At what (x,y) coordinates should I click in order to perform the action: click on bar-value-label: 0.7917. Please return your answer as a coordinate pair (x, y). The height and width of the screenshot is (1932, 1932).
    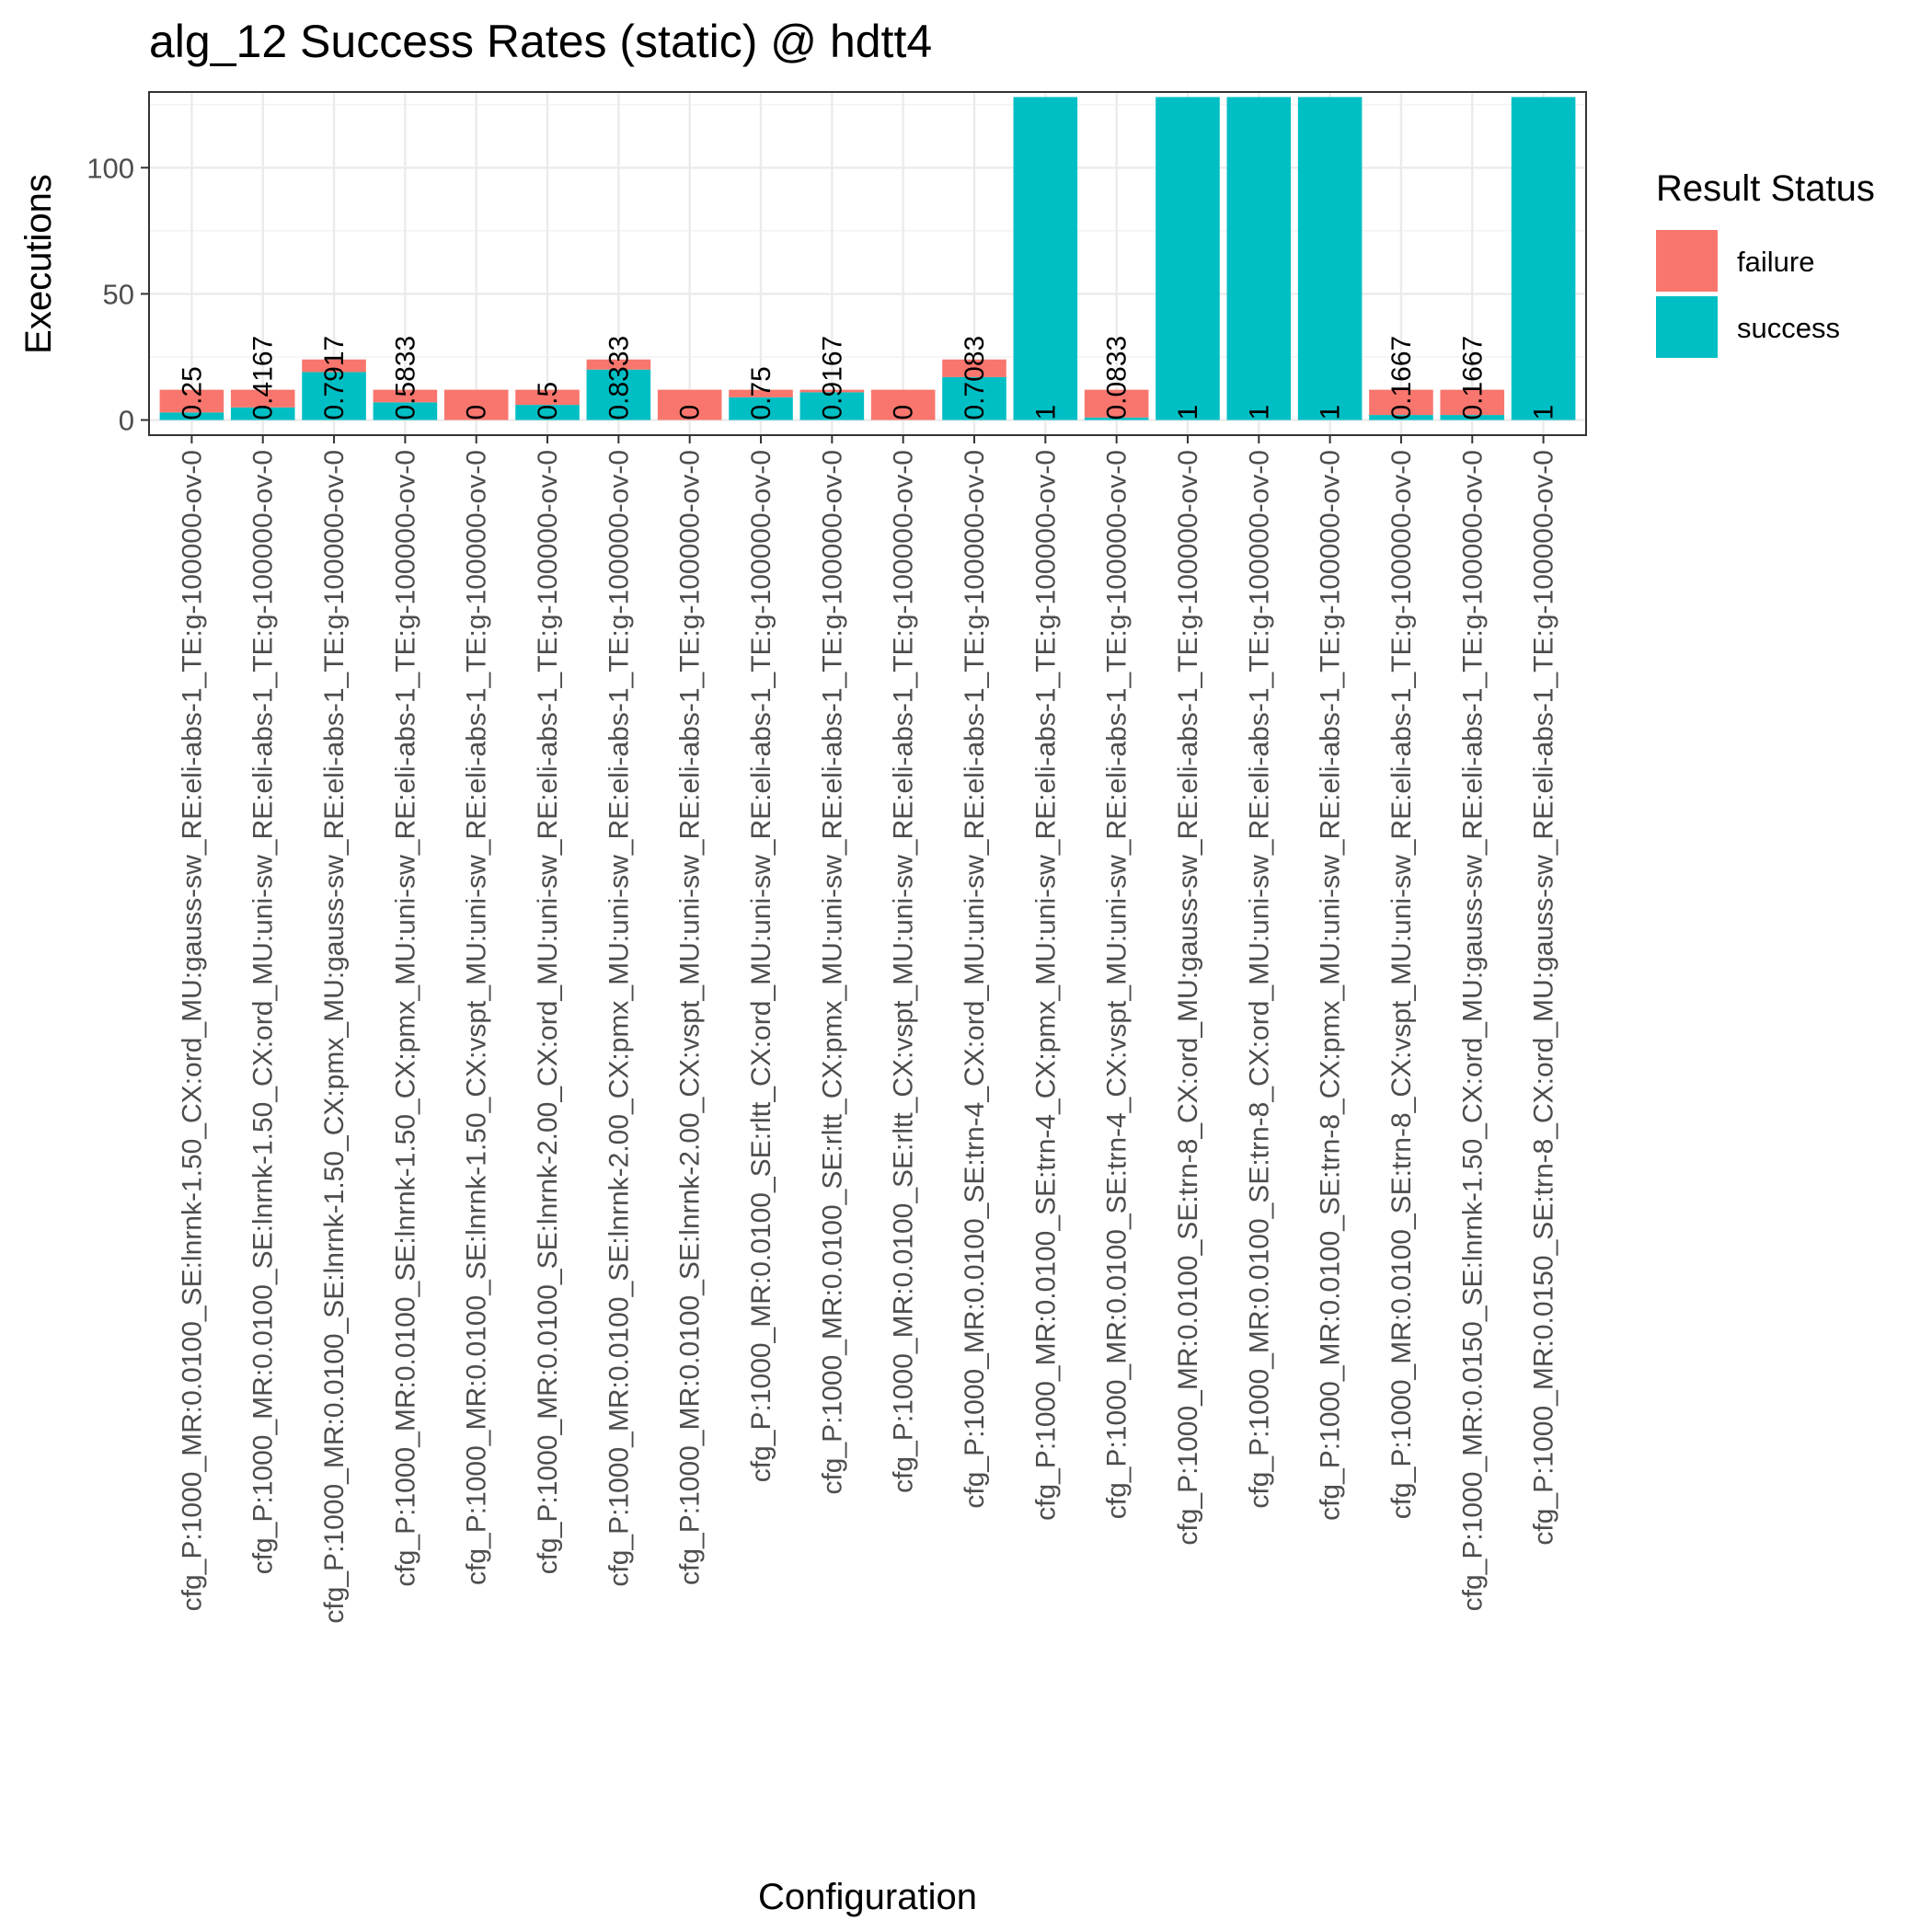
    Looking at the image, I should click on (334, 378).